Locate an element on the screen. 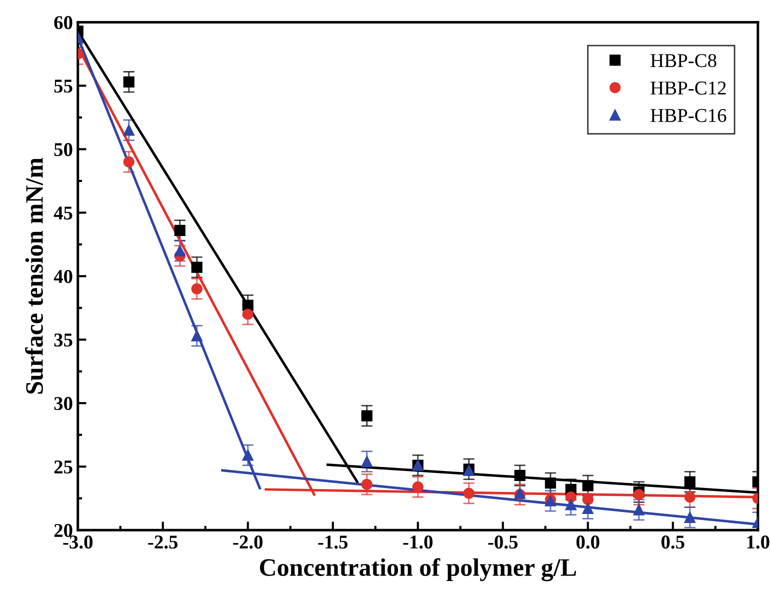 The height and width of the screenshot is (601, 771). legend-label: HBP-C8 is located at coordinates (683, 61).